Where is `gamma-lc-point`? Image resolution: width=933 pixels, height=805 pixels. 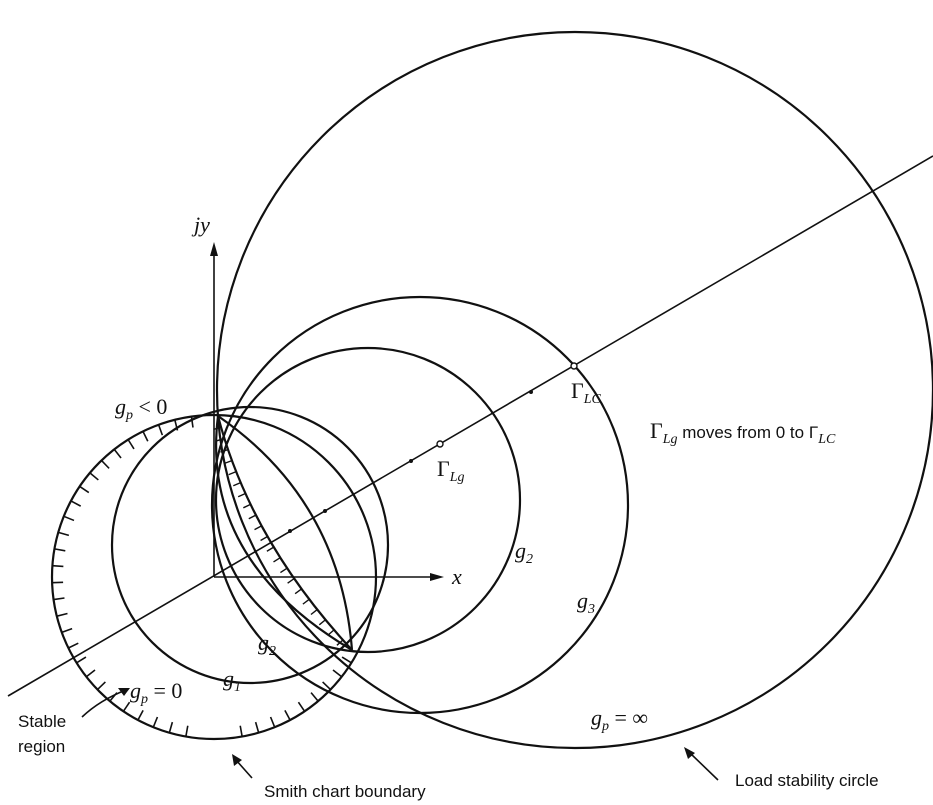
gamma-lc-point is located at coordinates (574, 366).